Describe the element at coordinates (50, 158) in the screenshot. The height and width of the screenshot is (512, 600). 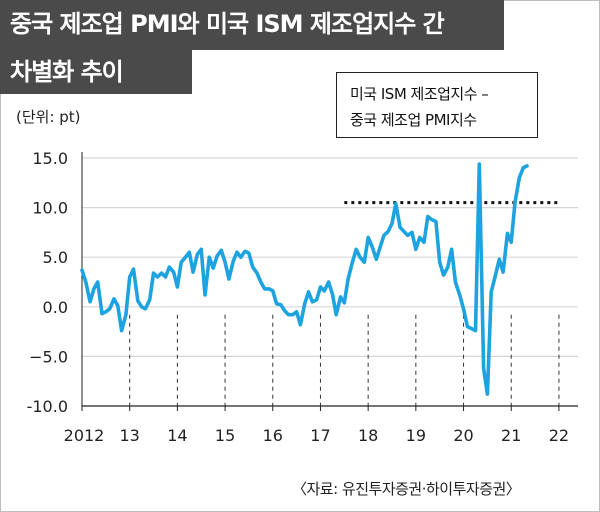
I see `y-tick-label: 15.0` at that location.